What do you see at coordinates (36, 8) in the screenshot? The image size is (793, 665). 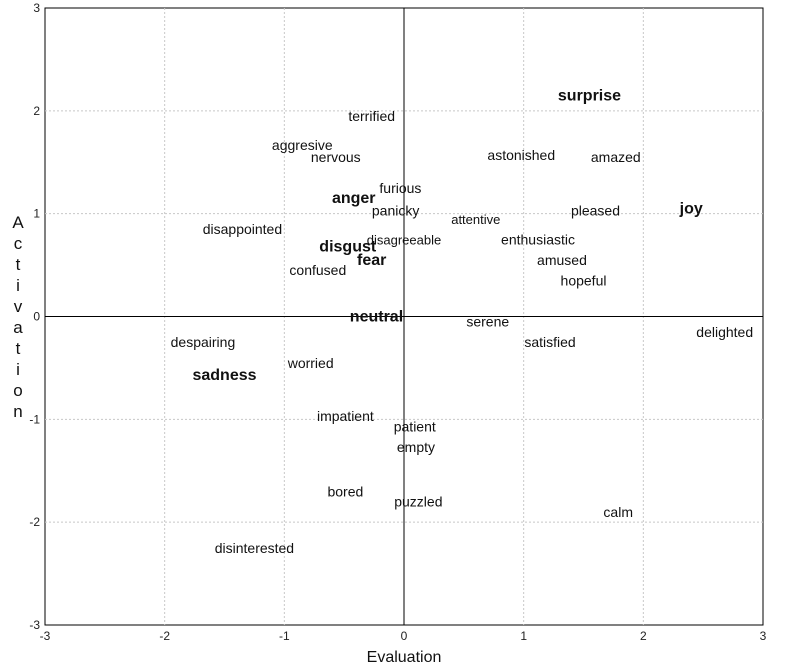 I see `y-tick-label: 3` at bounding box center [36, 8].